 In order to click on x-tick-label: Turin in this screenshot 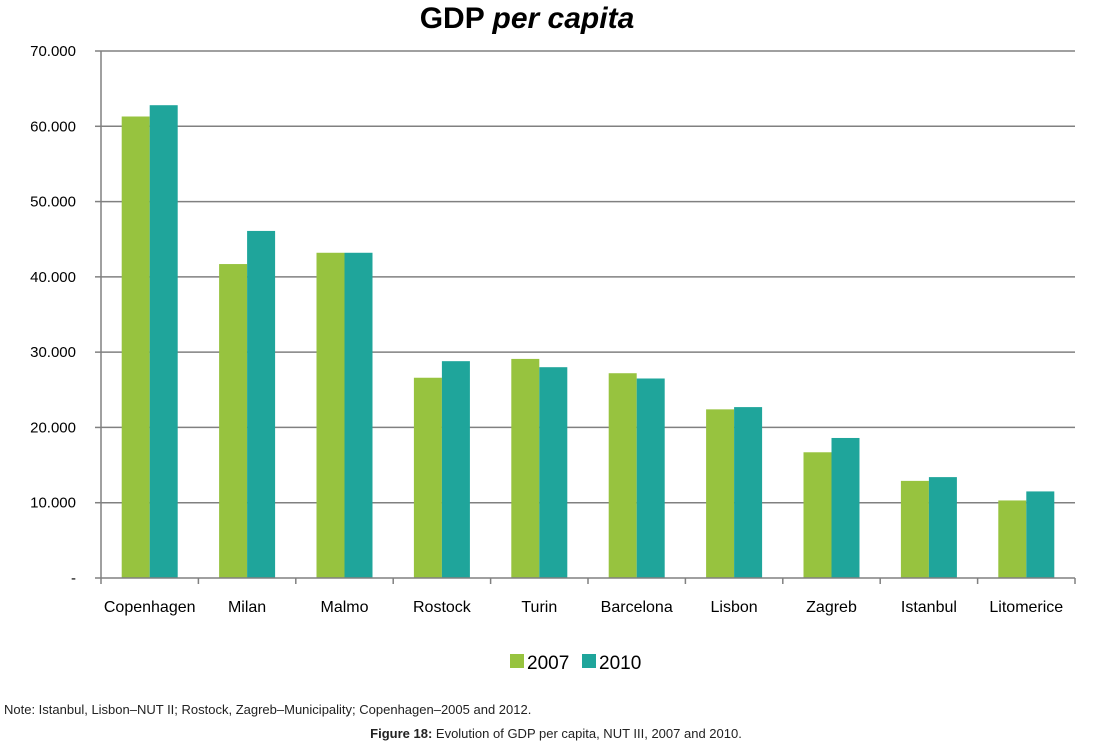, I will do `click(539, 607)`.